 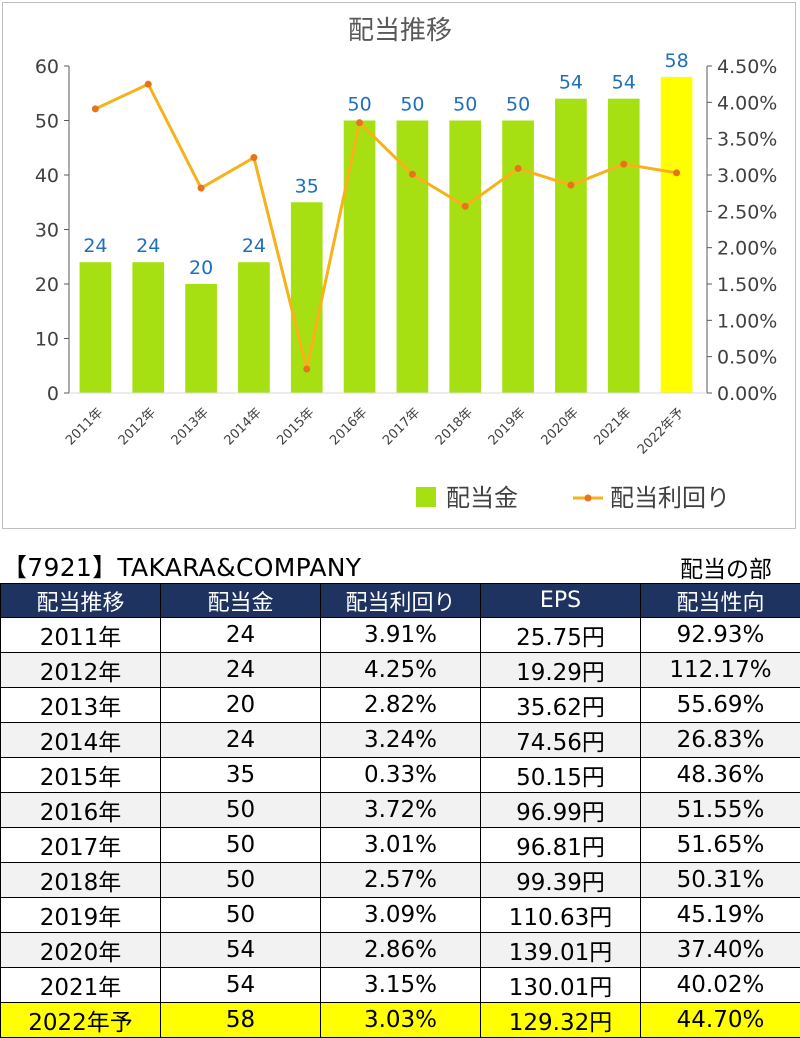 I want to click on period-cell: 2012年, so click(x=81, y=670).